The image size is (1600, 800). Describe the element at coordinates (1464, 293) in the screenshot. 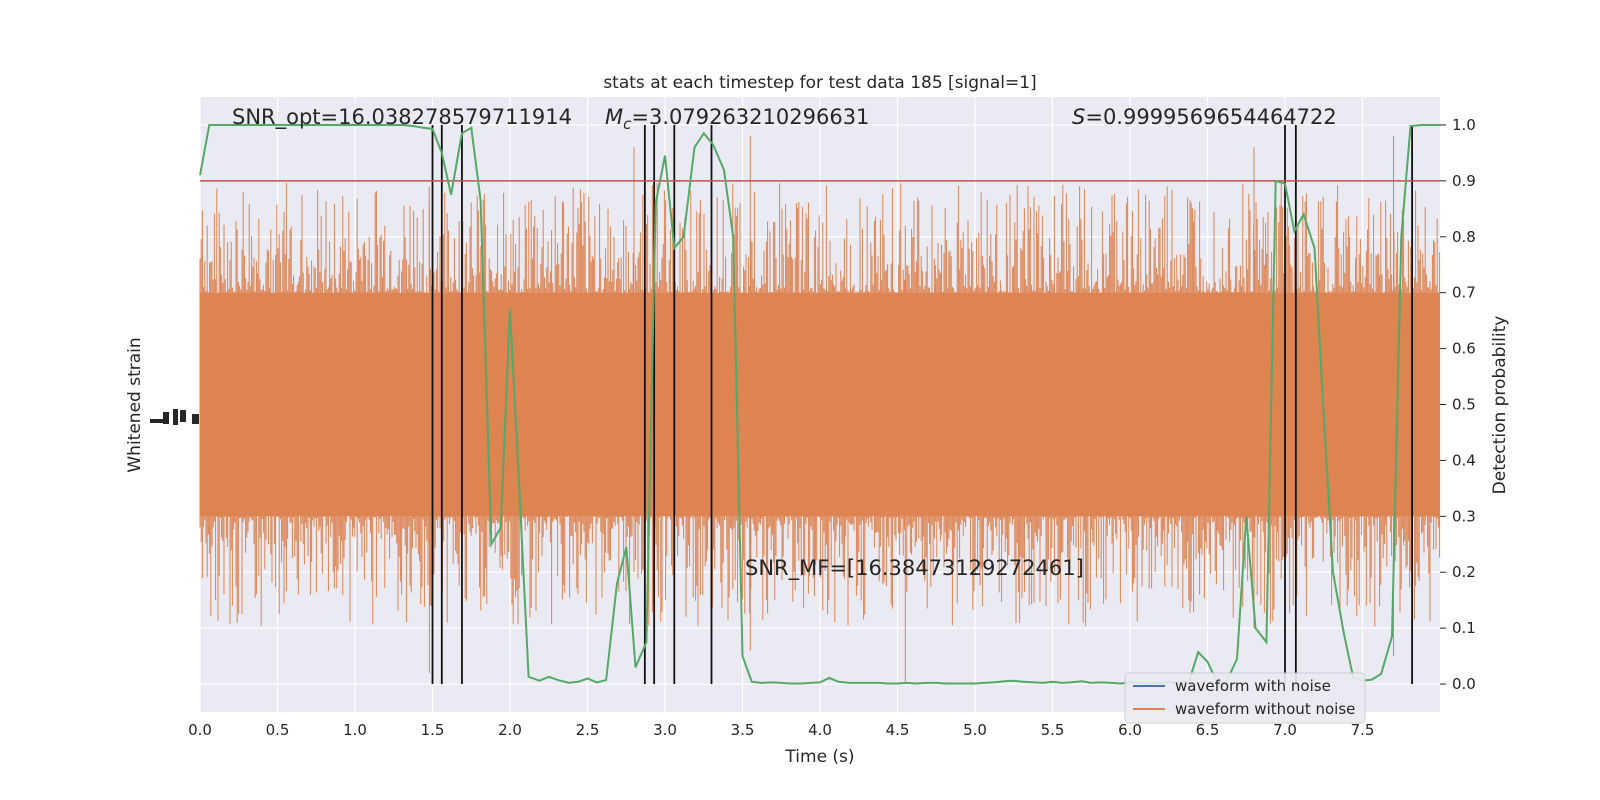

I see `y-tick-label: 0.7` at that location.